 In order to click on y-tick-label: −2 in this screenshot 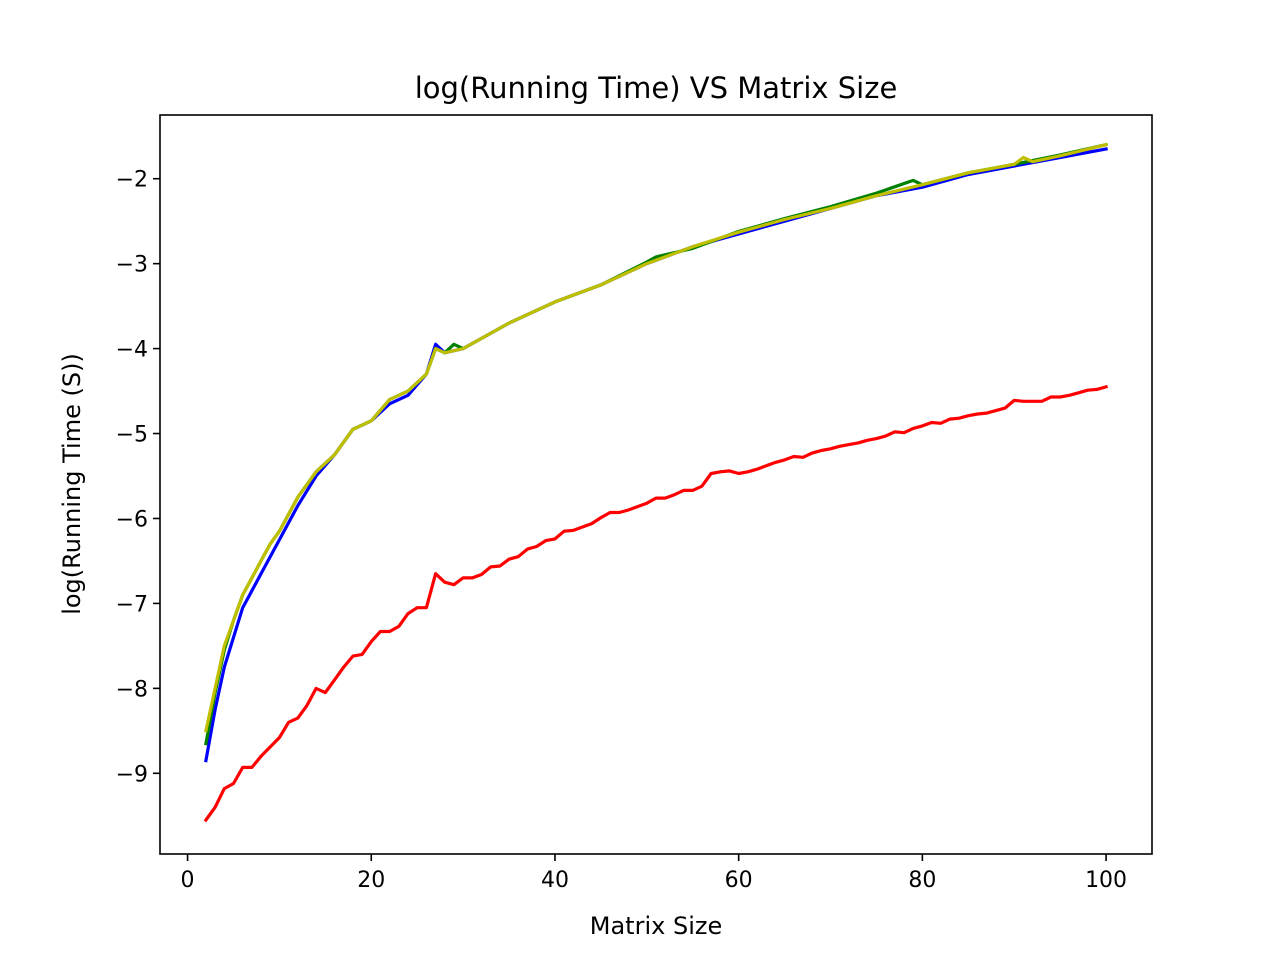, I will do `click(132, 180)`.